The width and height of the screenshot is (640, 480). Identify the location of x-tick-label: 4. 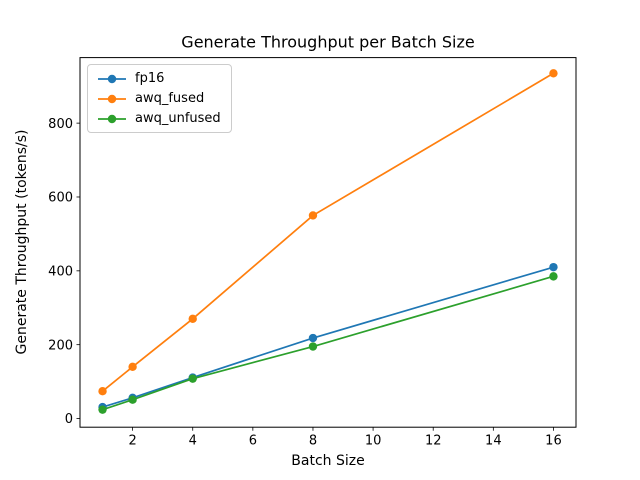
(193, 441).